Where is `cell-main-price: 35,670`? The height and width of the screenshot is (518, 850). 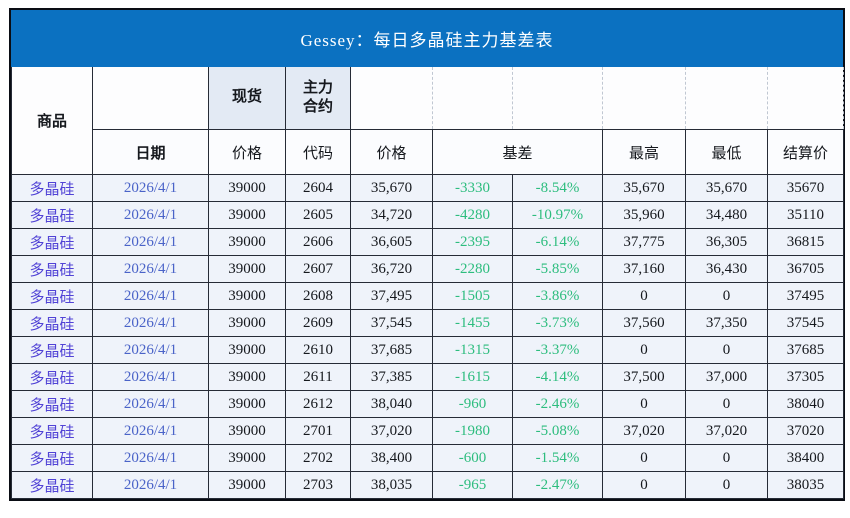 cell-main-price: 35,670 is located at coordinates (391, 188).